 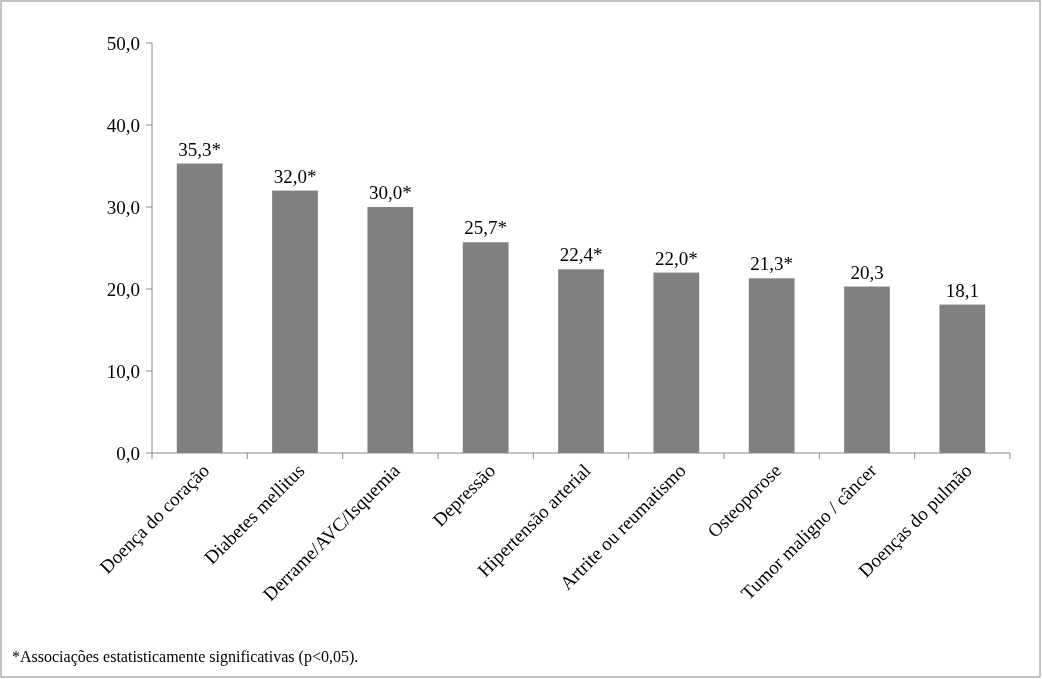 What do you see at coordinates (200, 149) in the screenshot?
I see `data-label: 35,3*` at bounding box center [200, 149].